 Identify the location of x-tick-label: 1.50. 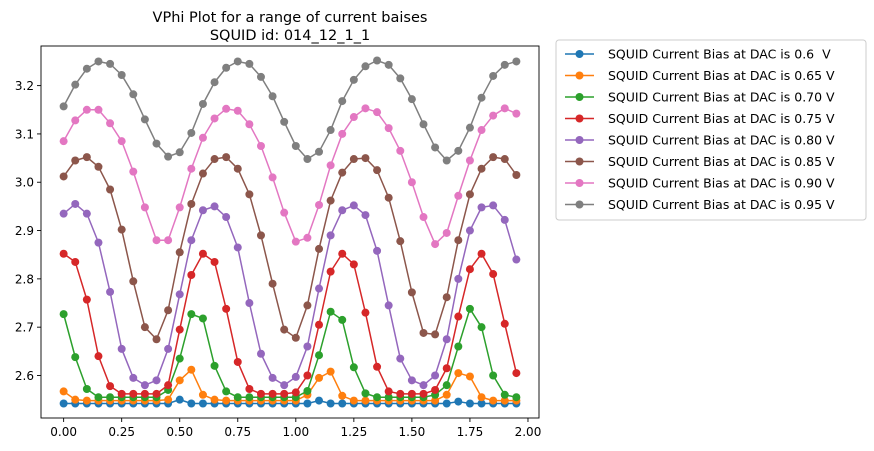
(412, 432).